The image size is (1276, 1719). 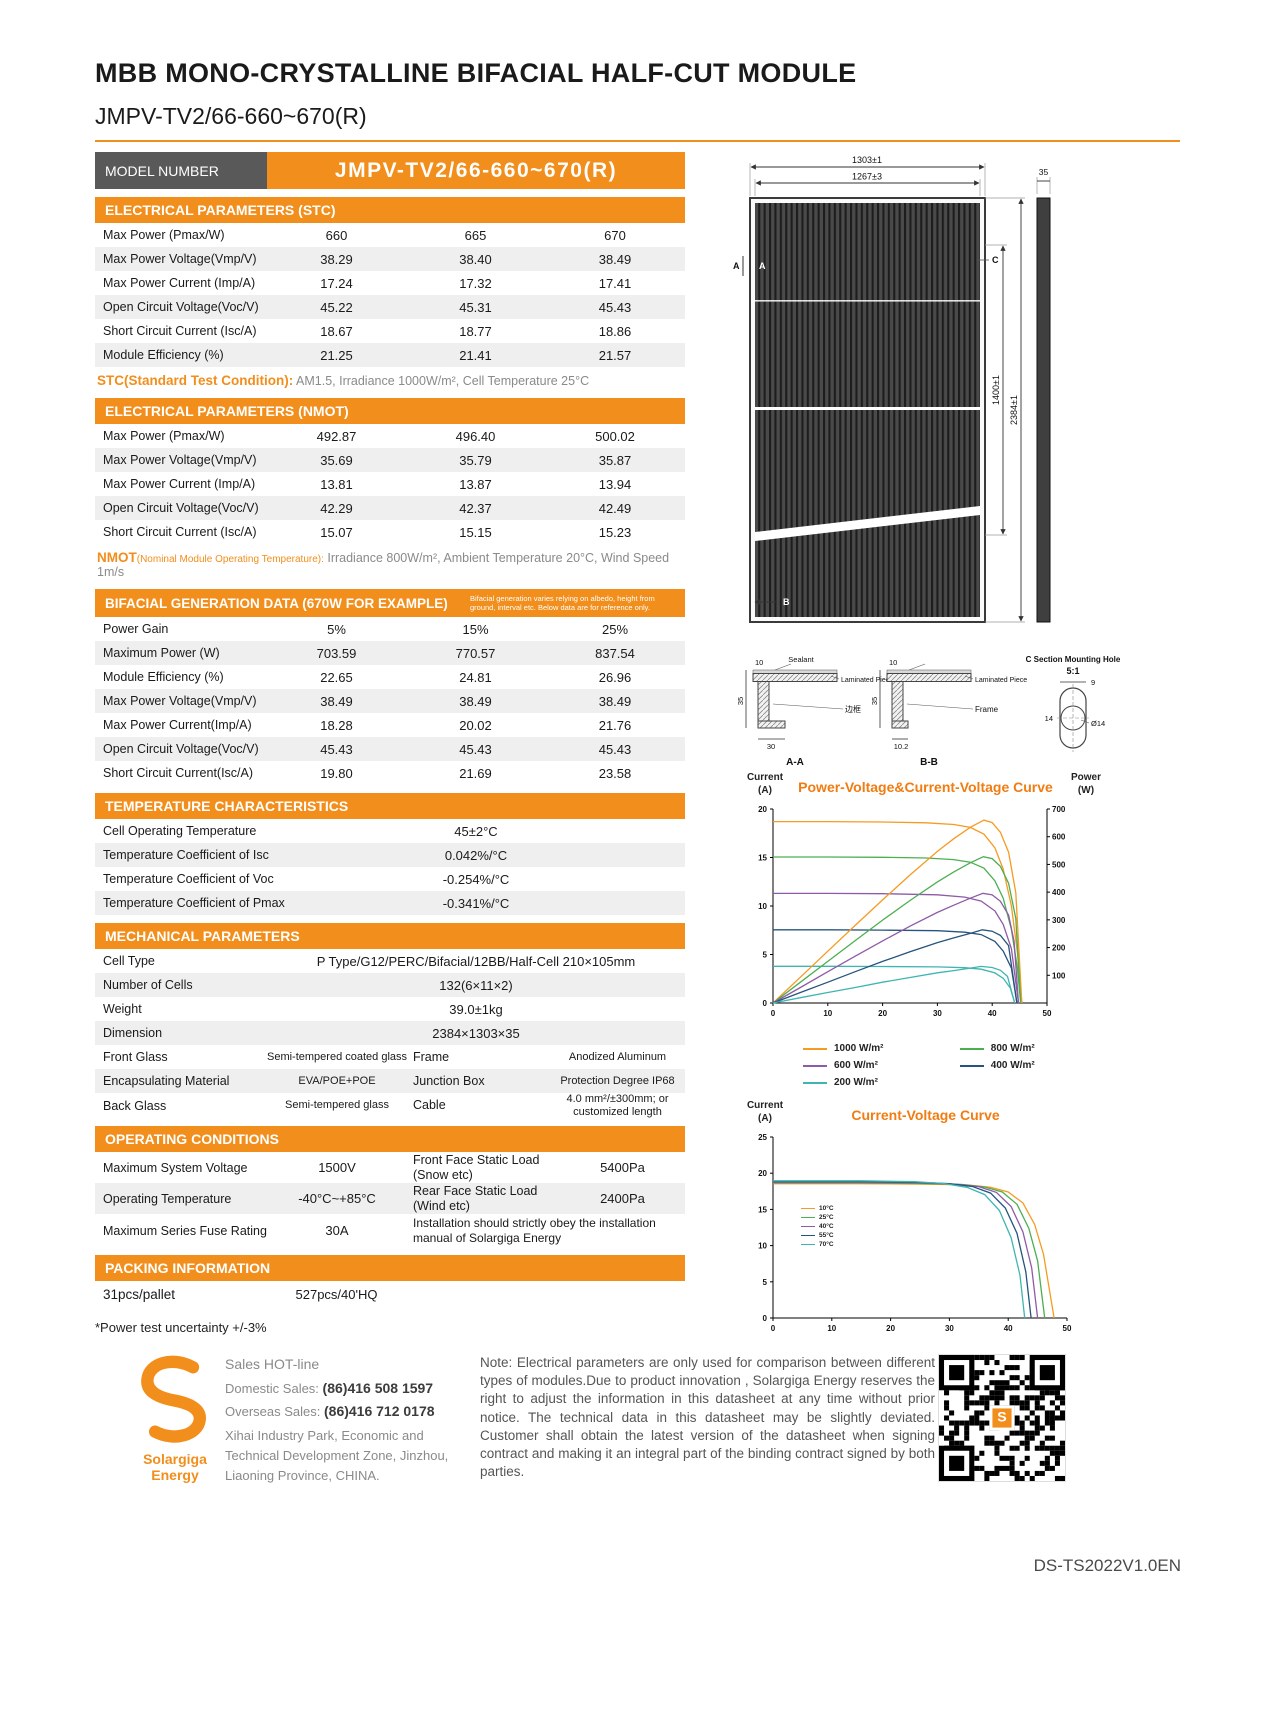 What do you see at coordinates (1011, 1065) in the screenshot?
I see `legend-item: 400 W/m²` at bounding box center [1011, 1065].